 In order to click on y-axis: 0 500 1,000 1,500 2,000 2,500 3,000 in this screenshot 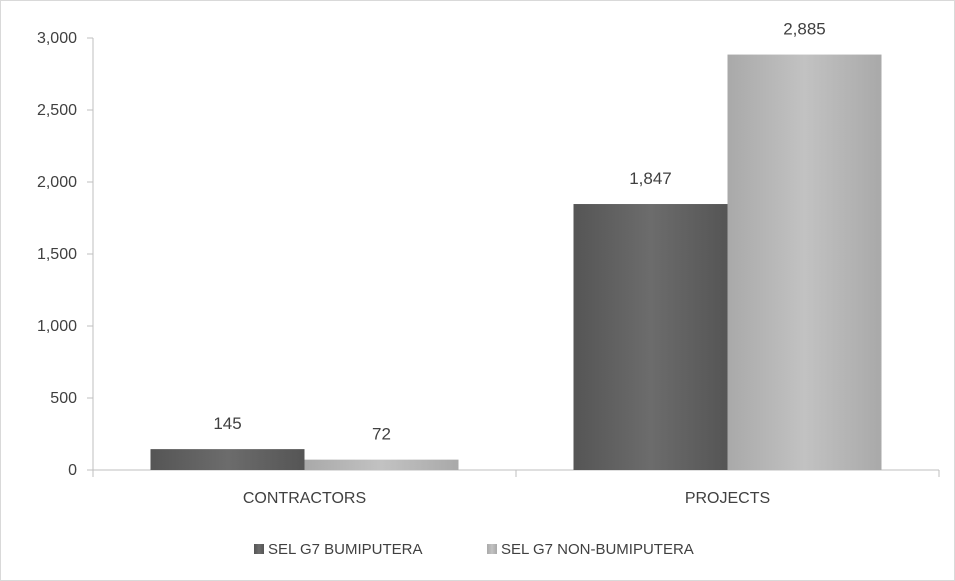, I will do `click(65, 254)`.